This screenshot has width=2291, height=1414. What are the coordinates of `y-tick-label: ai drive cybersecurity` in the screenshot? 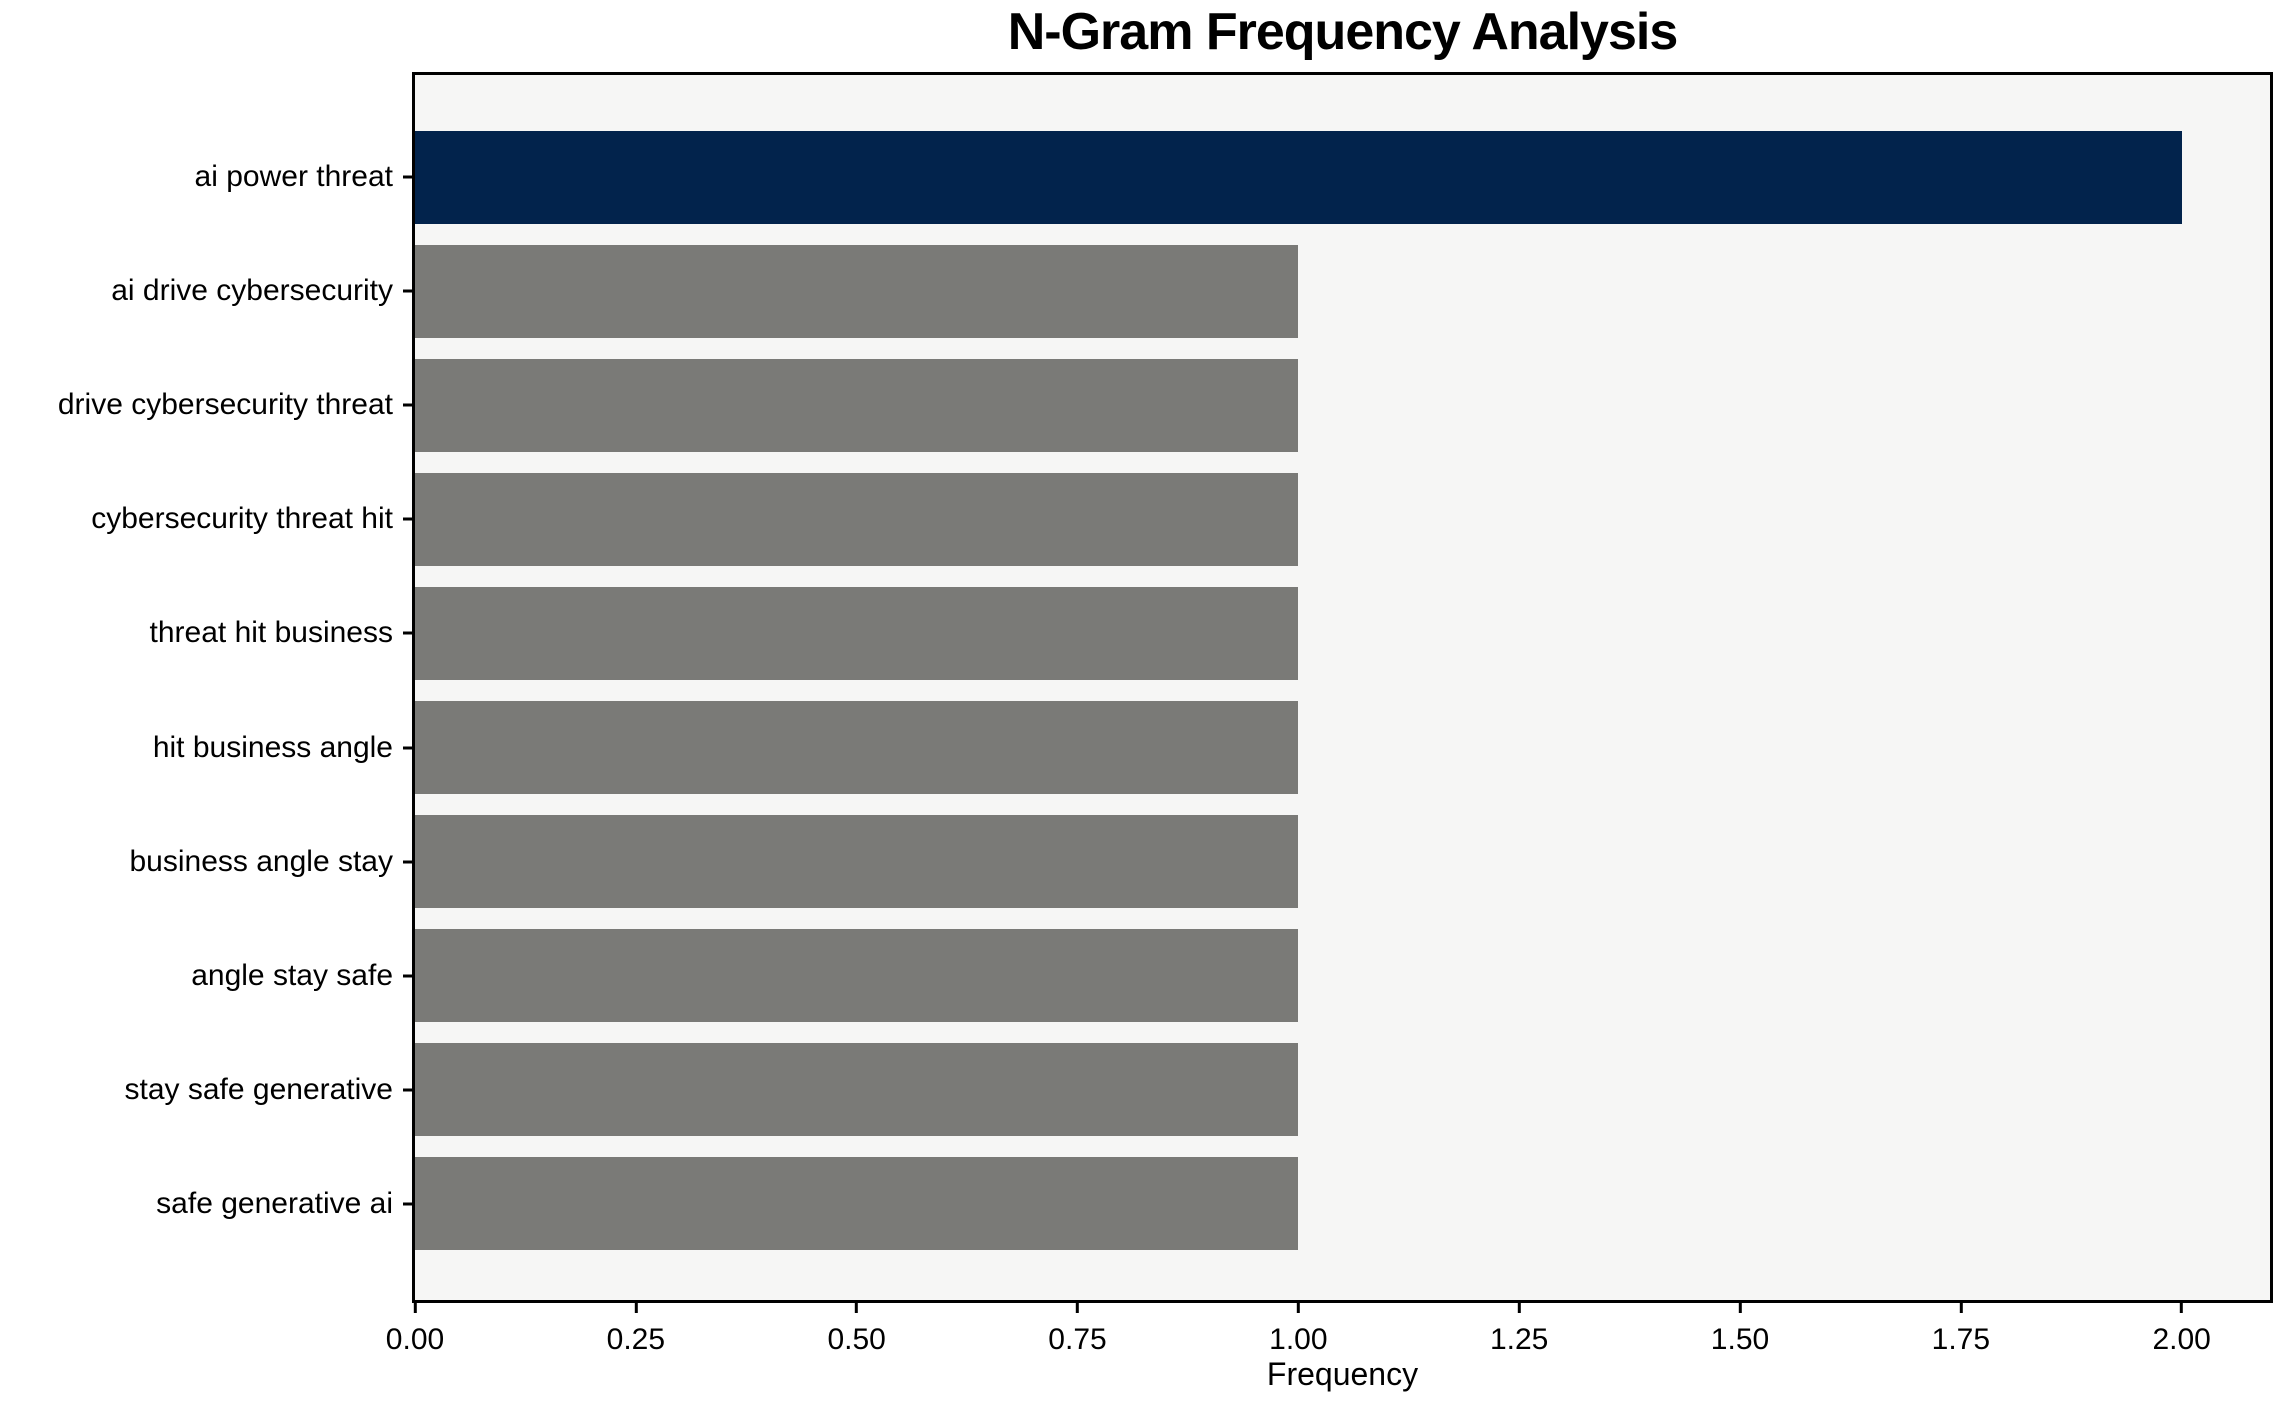 It's located at (252, 291).